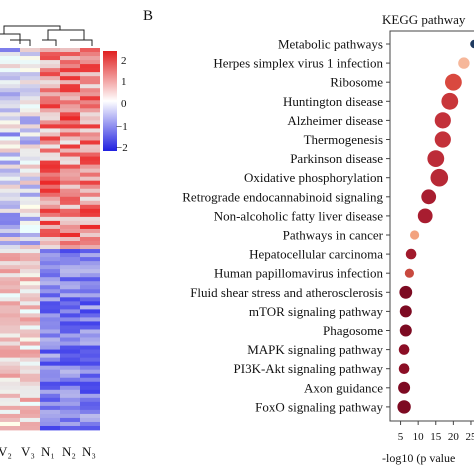 Image resolution: width=474 pixels, height=474 pixels. What do you see at coordinates (319, 406) in the screenshot?
I see `pathway-label: FoxO signaling pathway` at bounding box center [319, 406].